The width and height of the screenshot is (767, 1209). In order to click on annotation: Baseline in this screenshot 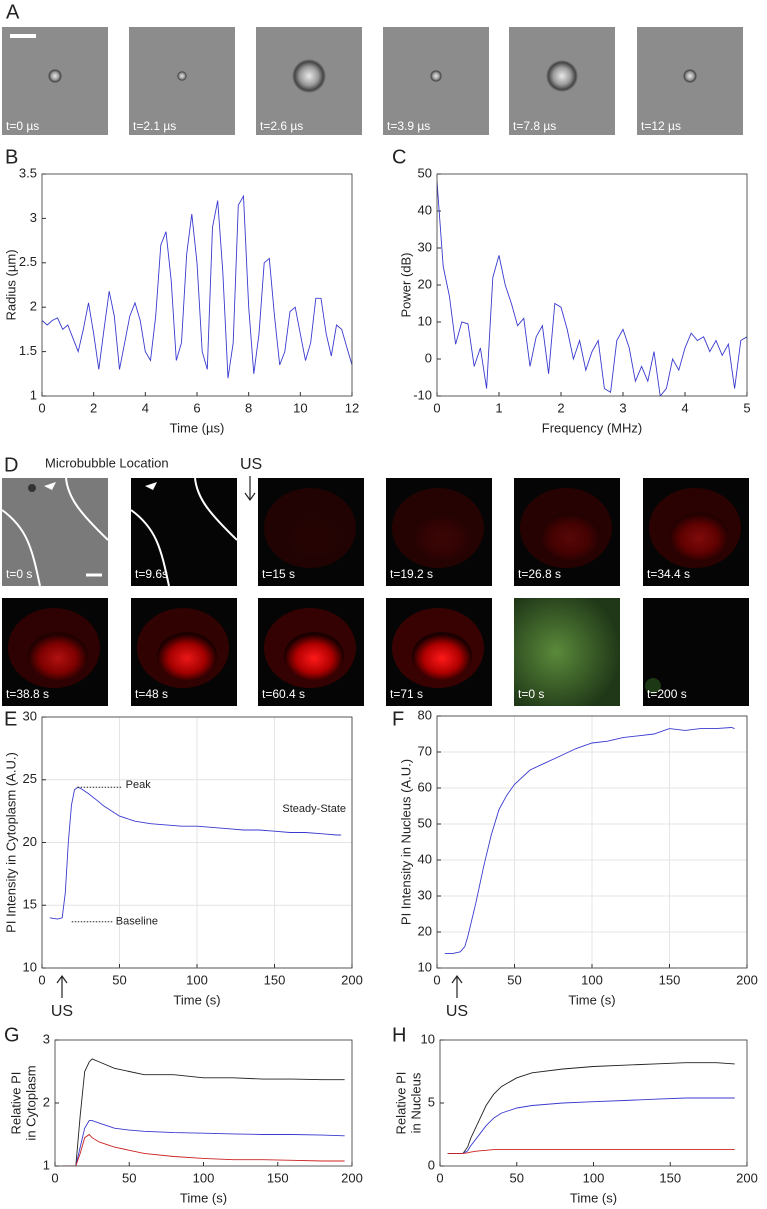, I will do `click(137, 922)`.